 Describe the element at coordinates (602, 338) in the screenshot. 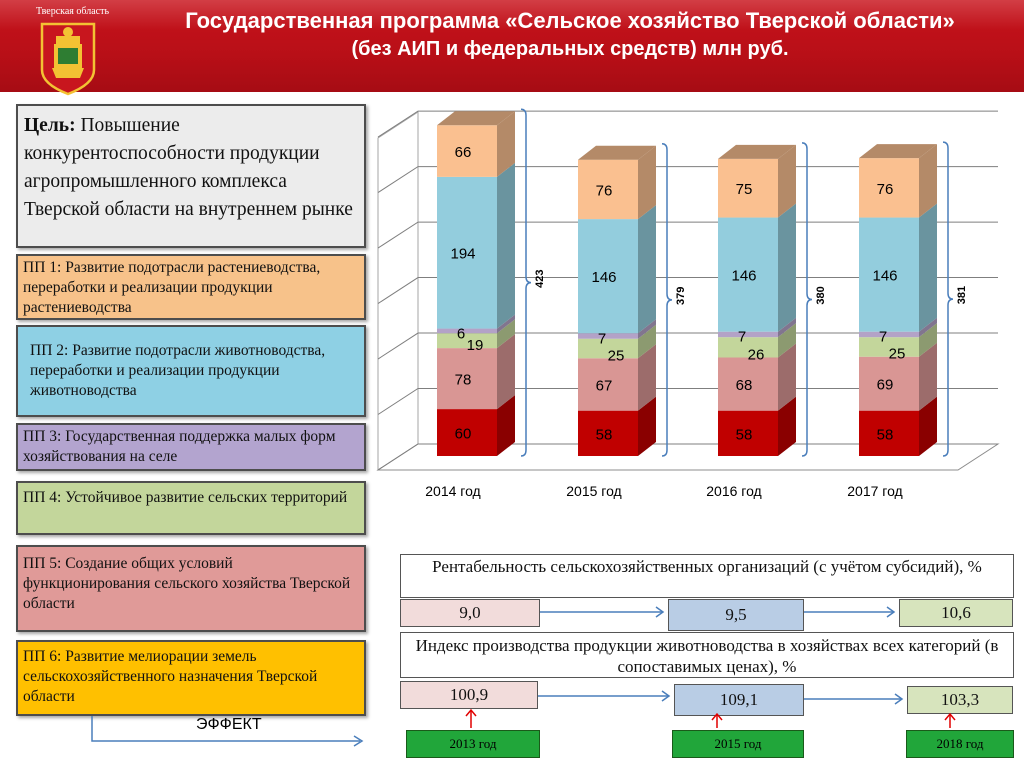

I see `data-label-1-3: 7` at that location.